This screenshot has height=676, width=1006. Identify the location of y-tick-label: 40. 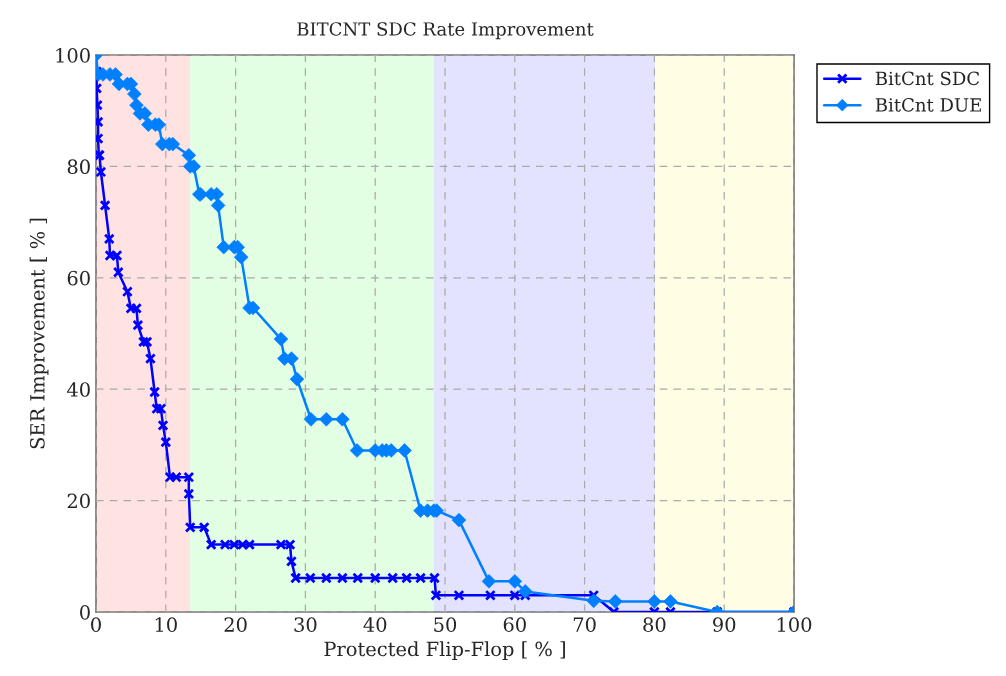
(78, 389).